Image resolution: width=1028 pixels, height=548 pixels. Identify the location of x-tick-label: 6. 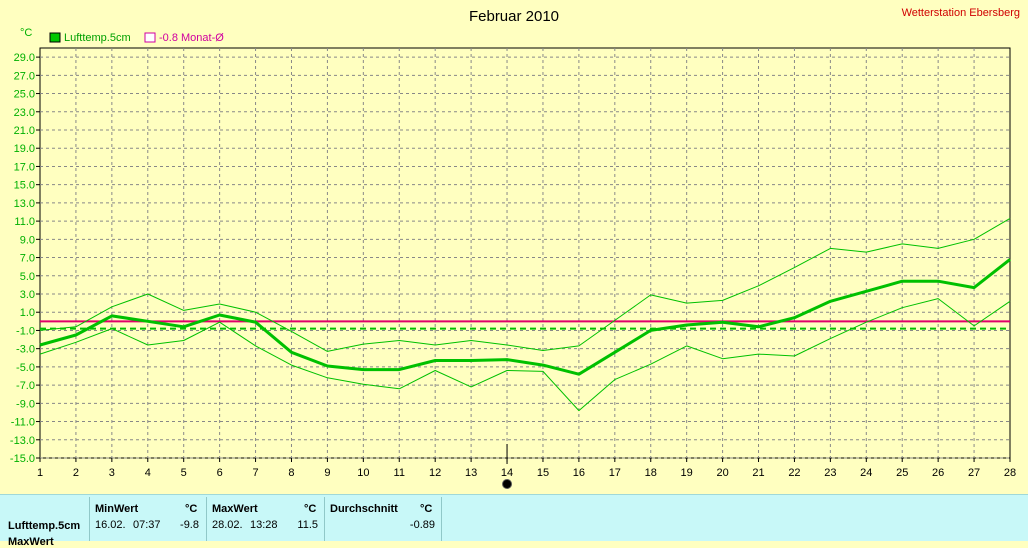
(220, 473).